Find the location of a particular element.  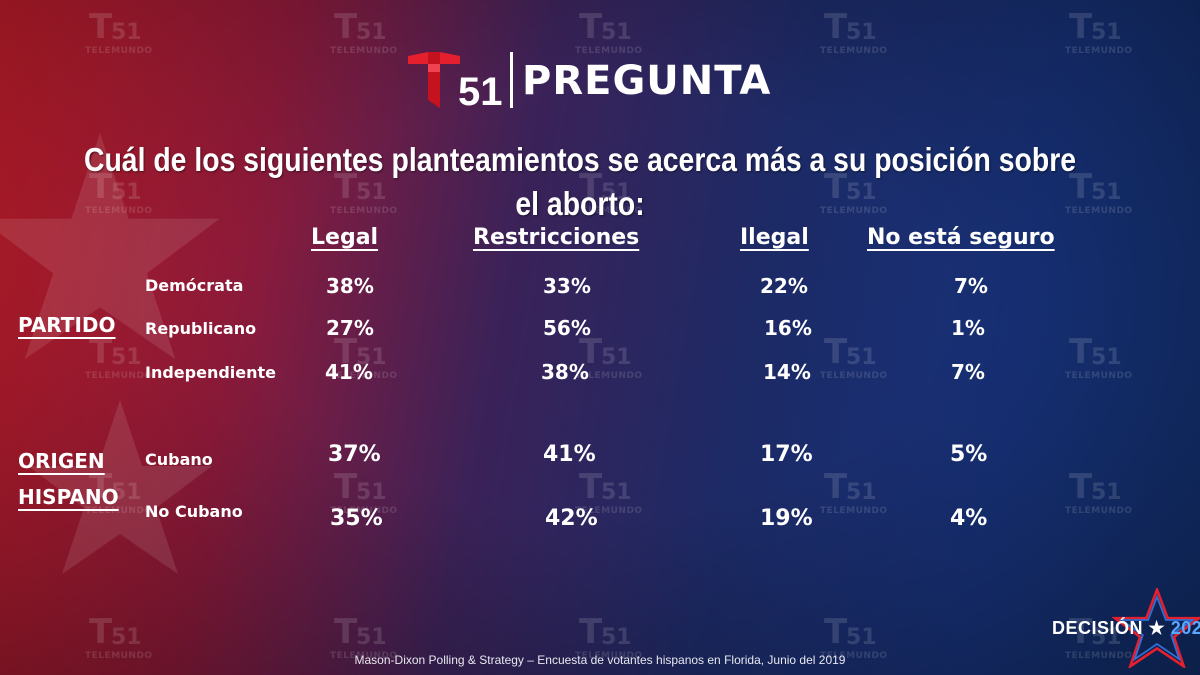

column-header-restricciones: Restricciones is located at coordinates (556, 237).